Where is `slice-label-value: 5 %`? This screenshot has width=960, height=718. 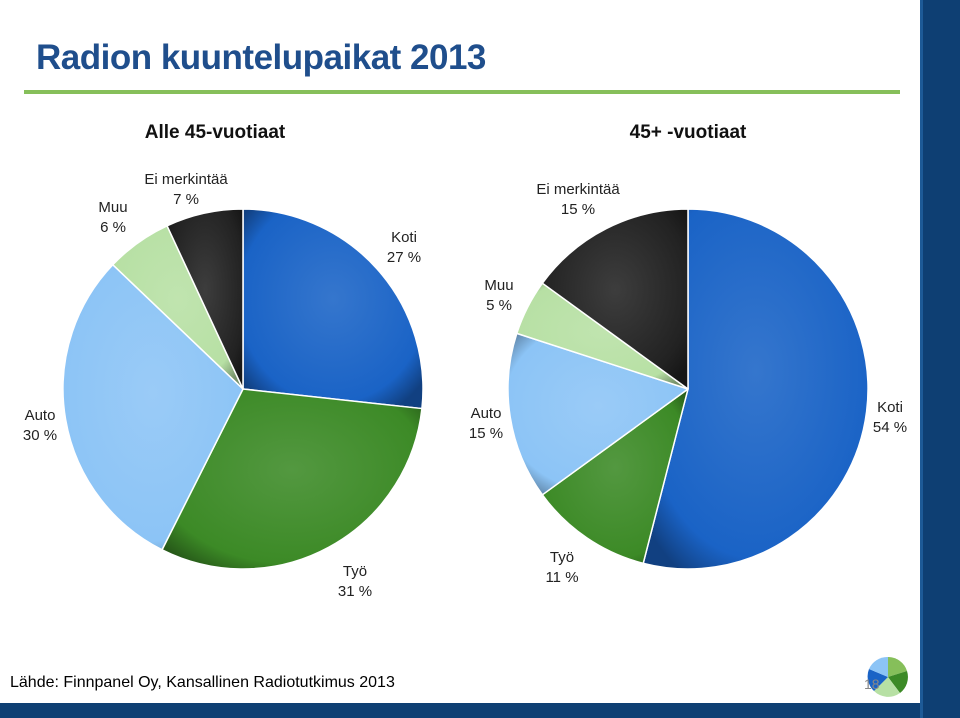 slice-label-value: 5 % is located at coordinates (499, 305).